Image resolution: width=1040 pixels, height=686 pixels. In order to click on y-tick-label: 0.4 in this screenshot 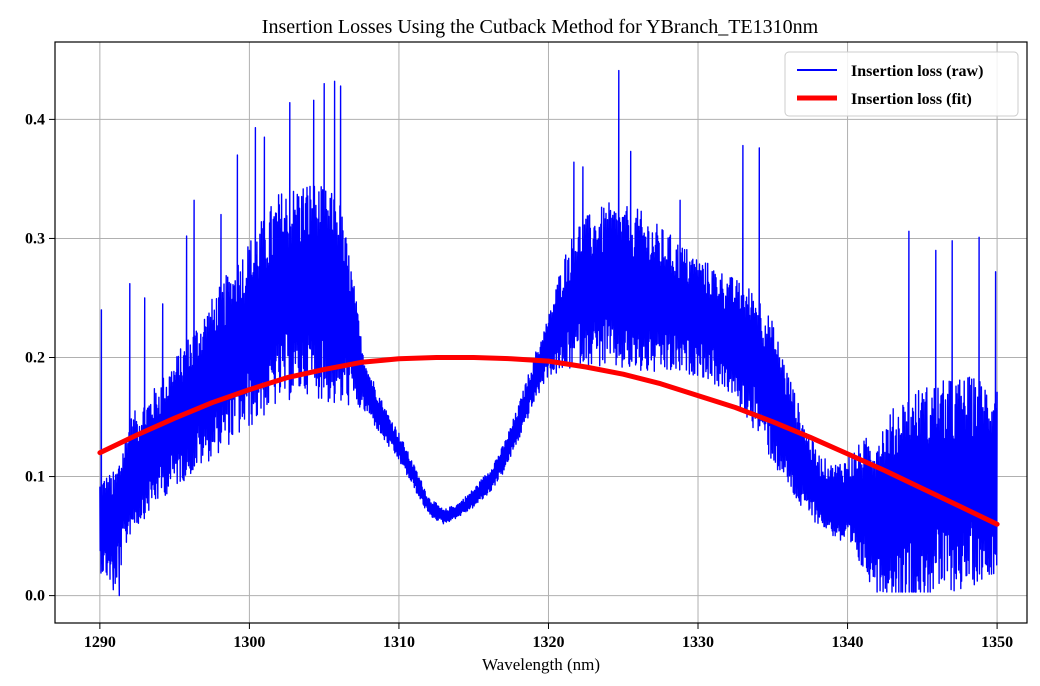, I will do `click(35, 119)`.